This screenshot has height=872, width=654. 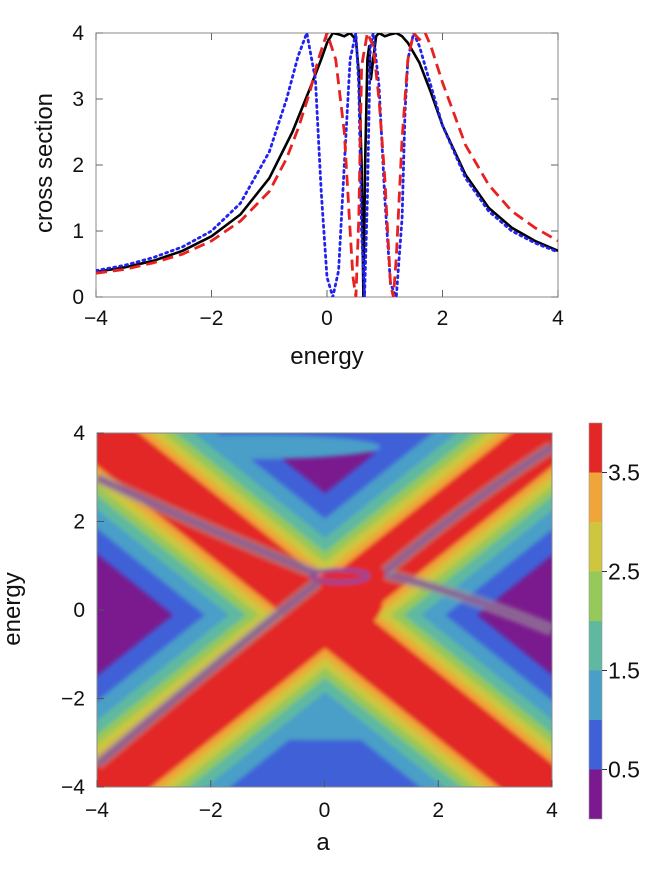 I want to click on line-y-tick-labels: 0 1 2 3 4, so click(x=78, y=165).